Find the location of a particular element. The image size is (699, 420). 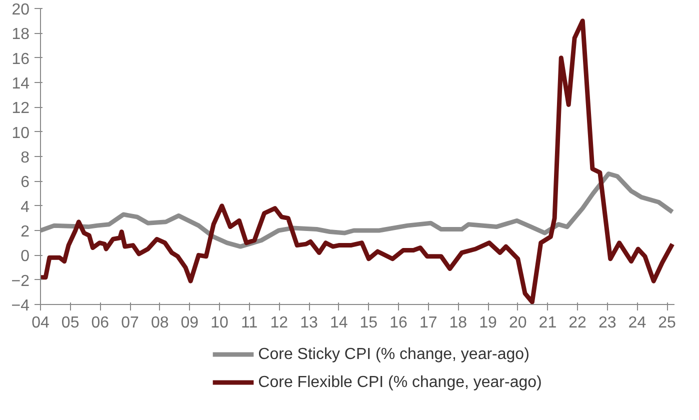

y-tick-label: 18 is located at coordinates (21, 35).